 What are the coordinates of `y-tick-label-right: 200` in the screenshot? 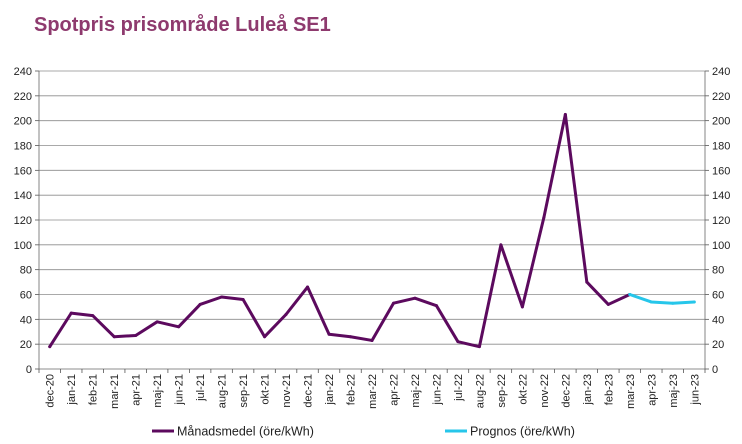 It's located at (721, 122).